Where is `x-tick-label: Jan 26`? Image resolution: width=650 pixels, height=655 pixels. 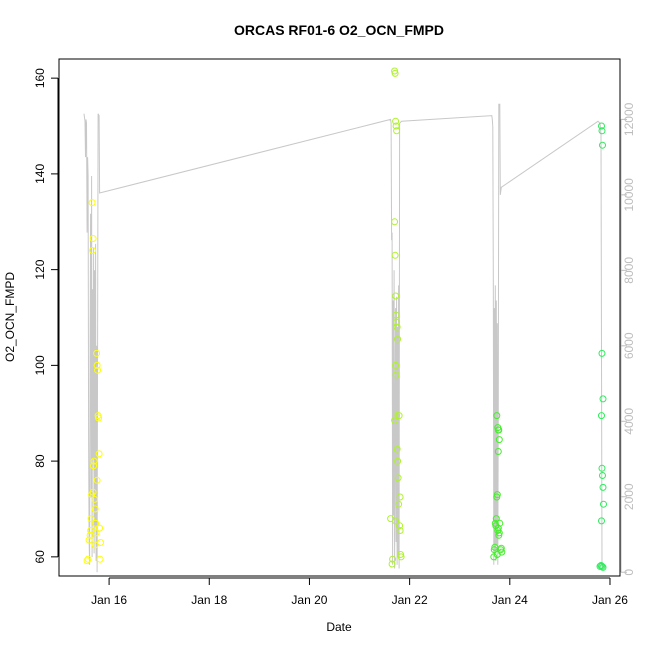
x-tick-label: Jan 26 is located at coordinates (610, 600).